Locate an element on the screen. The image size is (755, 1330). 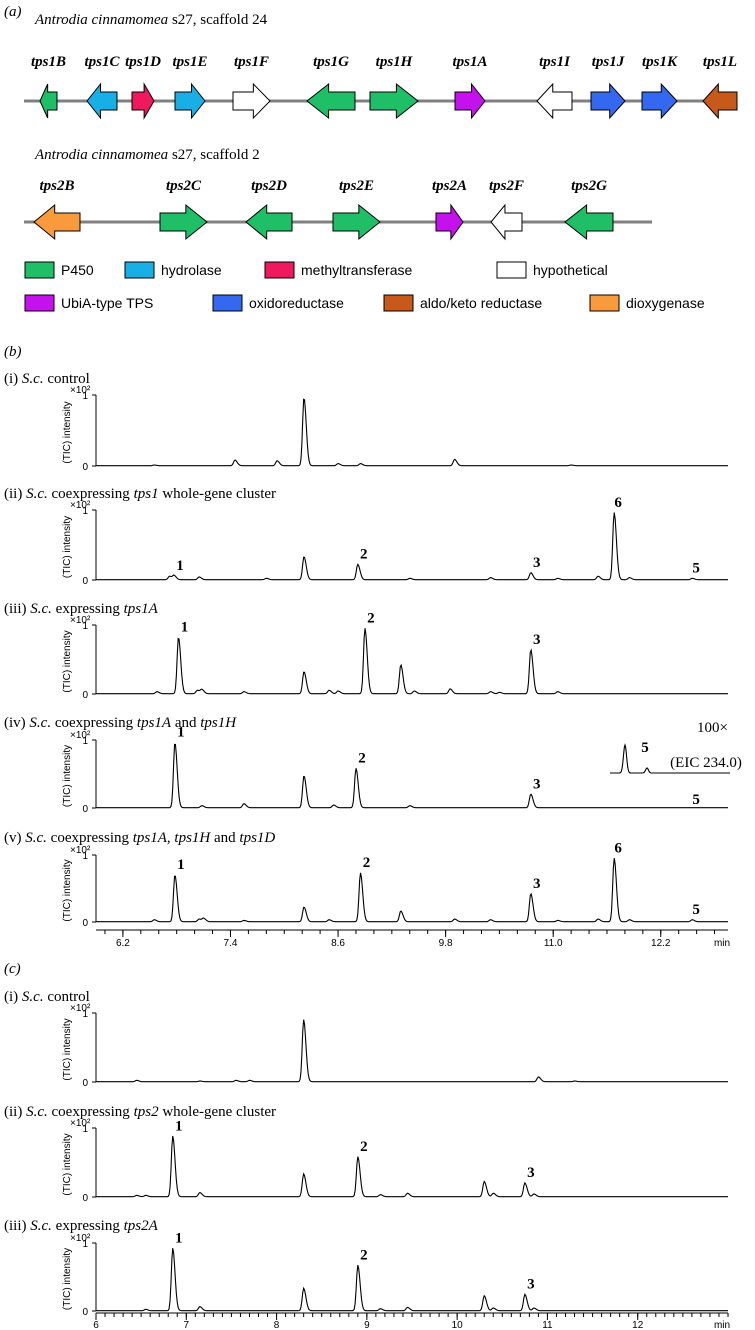
legend-label: aldo/keto reductase is located at coordinates (481, 303).